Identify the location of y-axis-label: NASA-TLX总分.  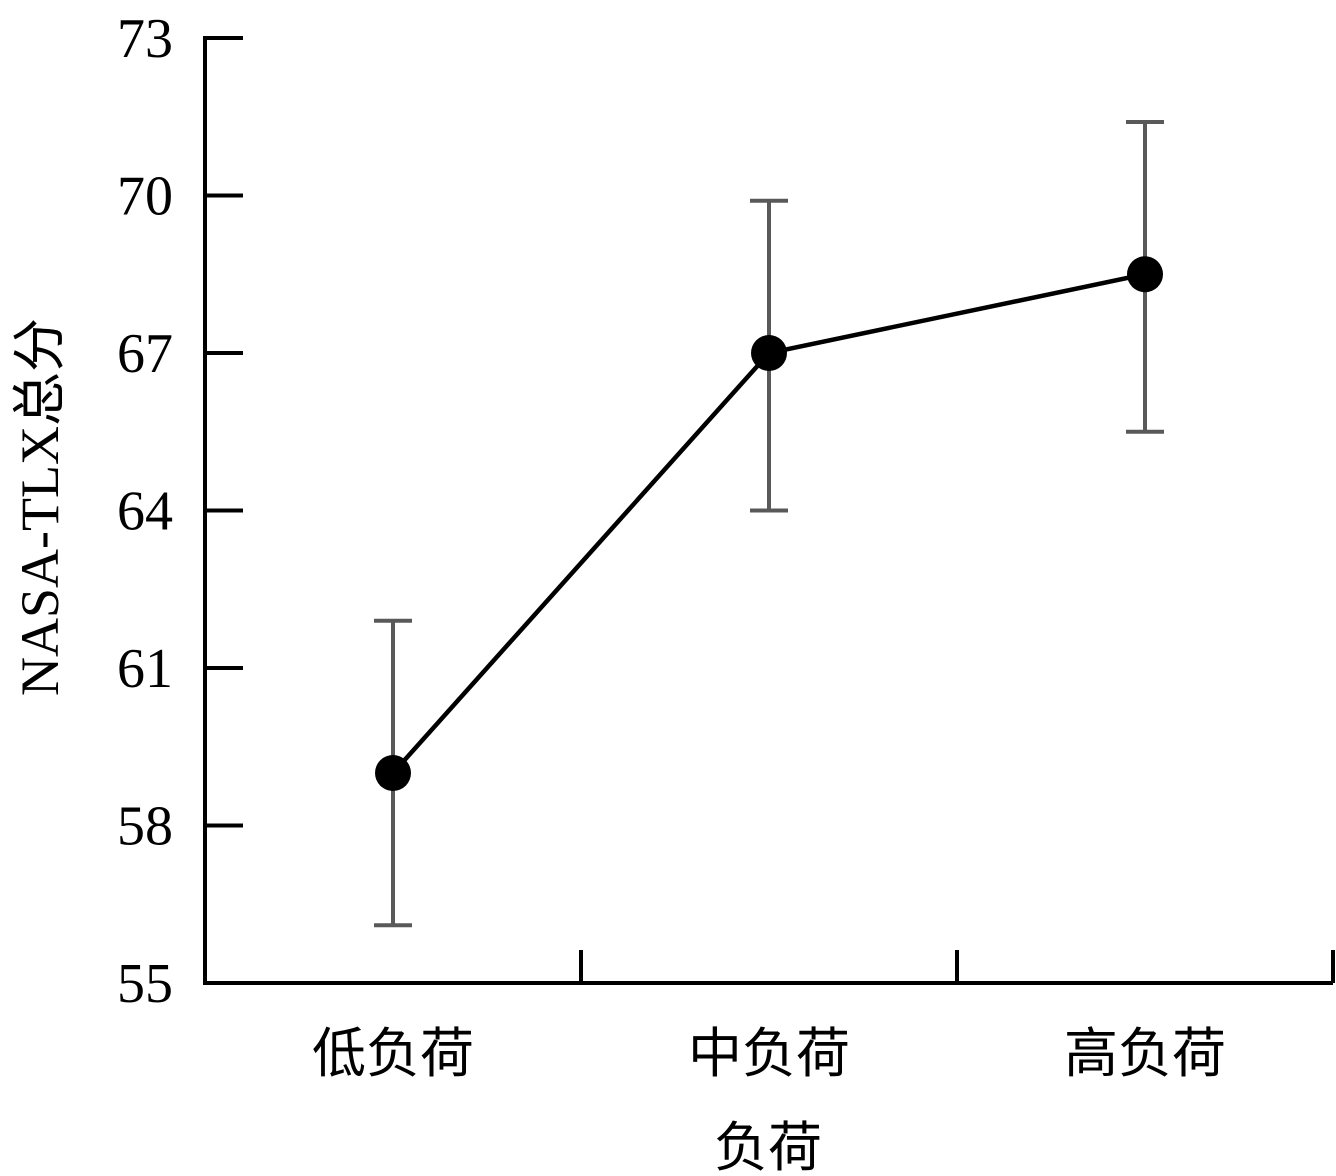
(40, 507).